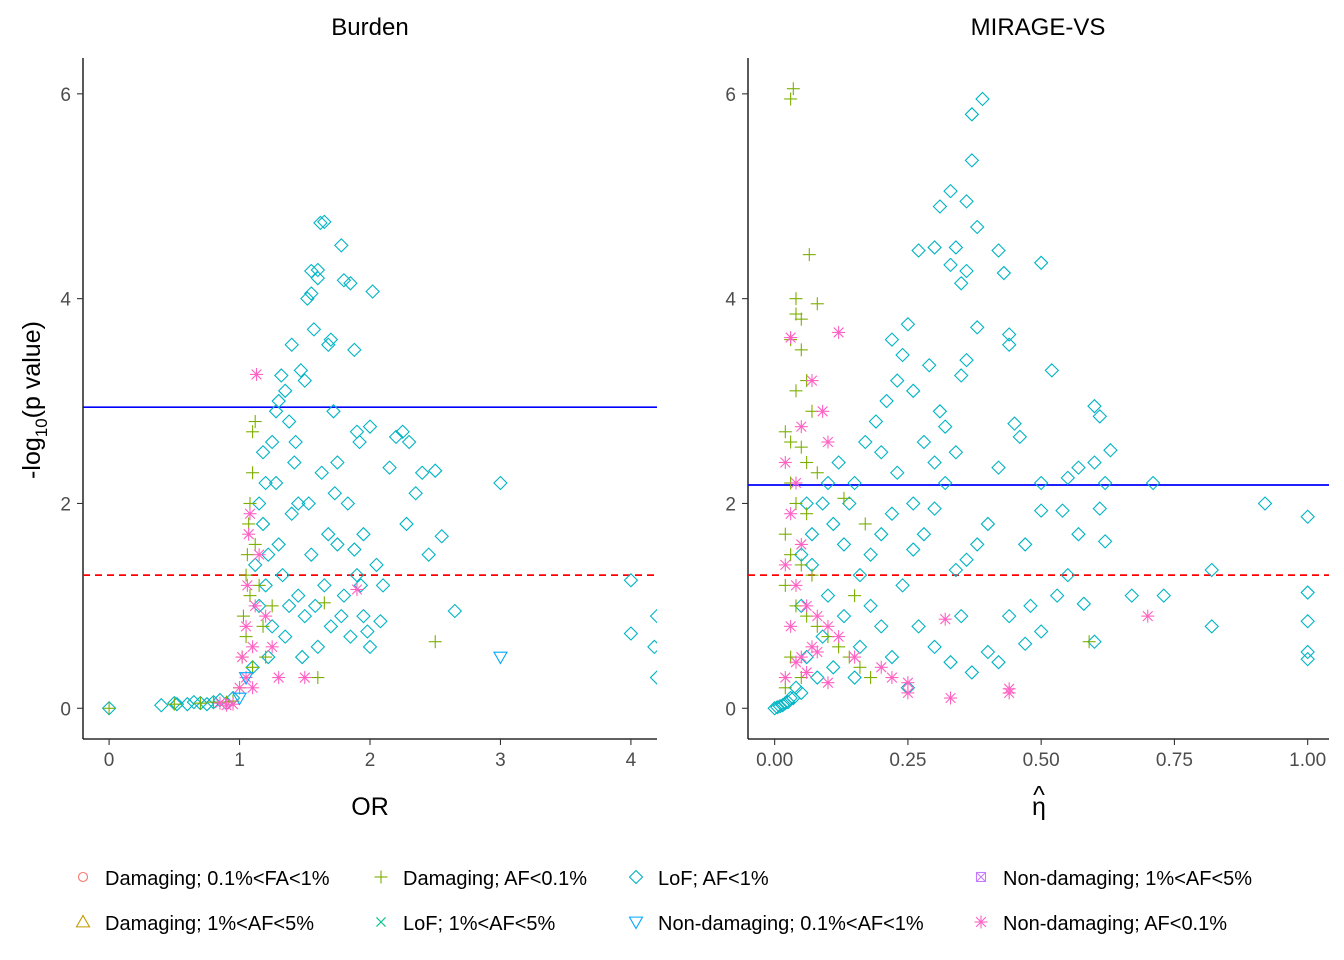 This screenshot has width=1344, height=960. Describe the element at coordinates (730, 709) in the screenshot. I see `y-tick-label: 0` at that location.